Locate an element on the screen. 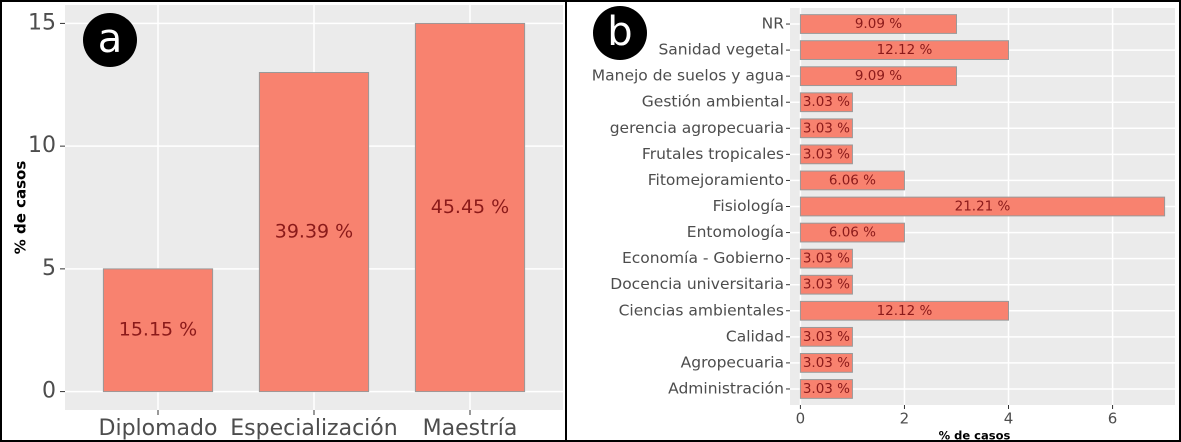 The image size is (1181, 442). value-label: 15.15 % is located at coordinates (158, 330).